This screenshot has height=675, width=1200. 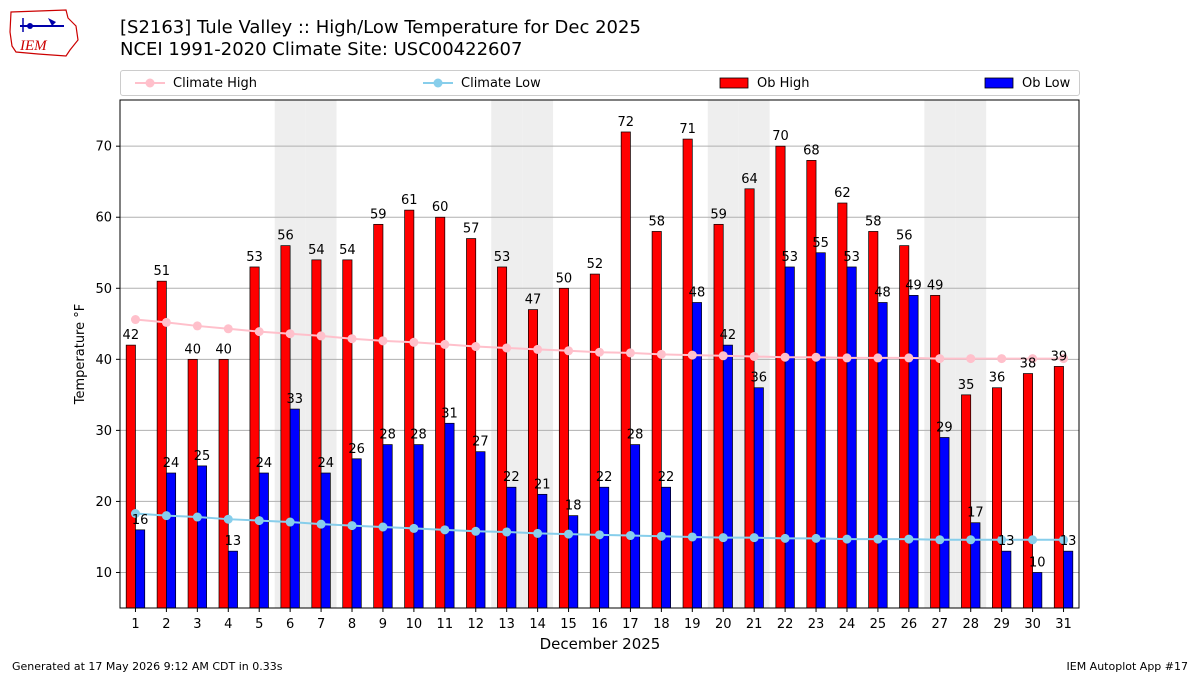 I want to click on legend-item-climate-high: Climate High, so click(x=196, y=83).